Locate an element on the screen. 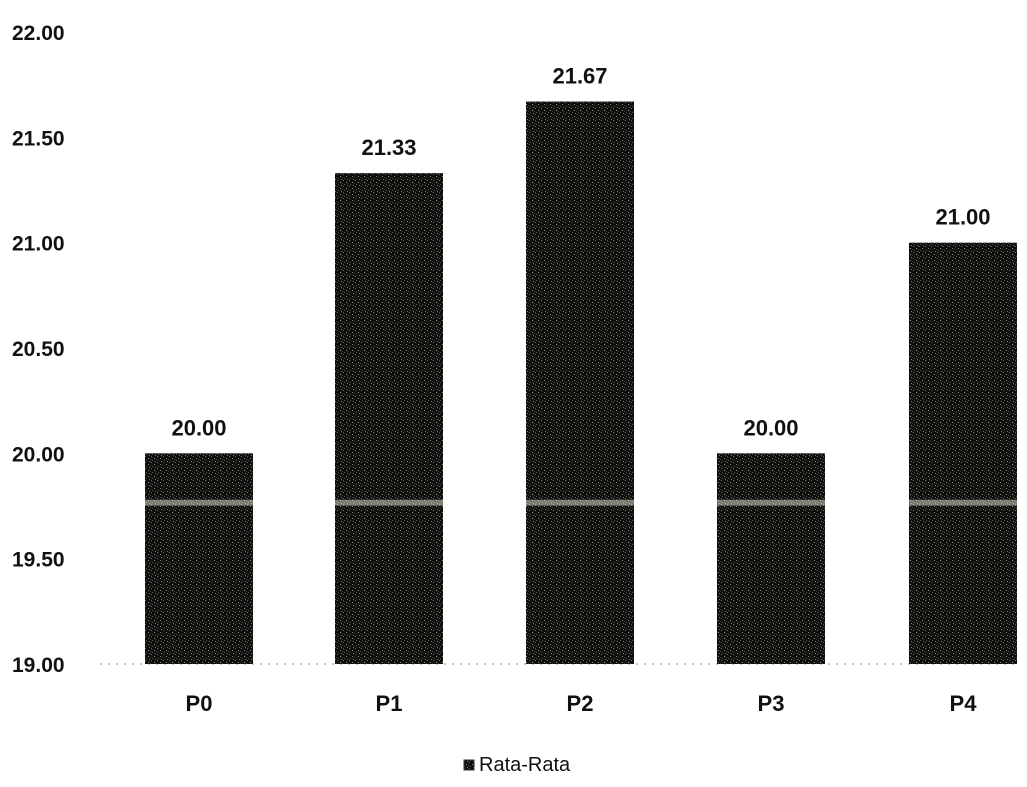 This screenshot has height=787, width=1027. y-tick-label: 19.00 is located at coordinates (38, 665).